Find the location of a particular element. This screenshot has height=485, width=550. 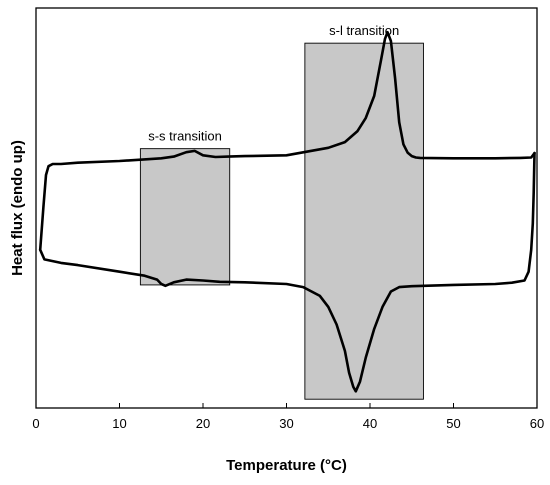

x-tick-label-30: 30 is located at coordinates (286, 423).